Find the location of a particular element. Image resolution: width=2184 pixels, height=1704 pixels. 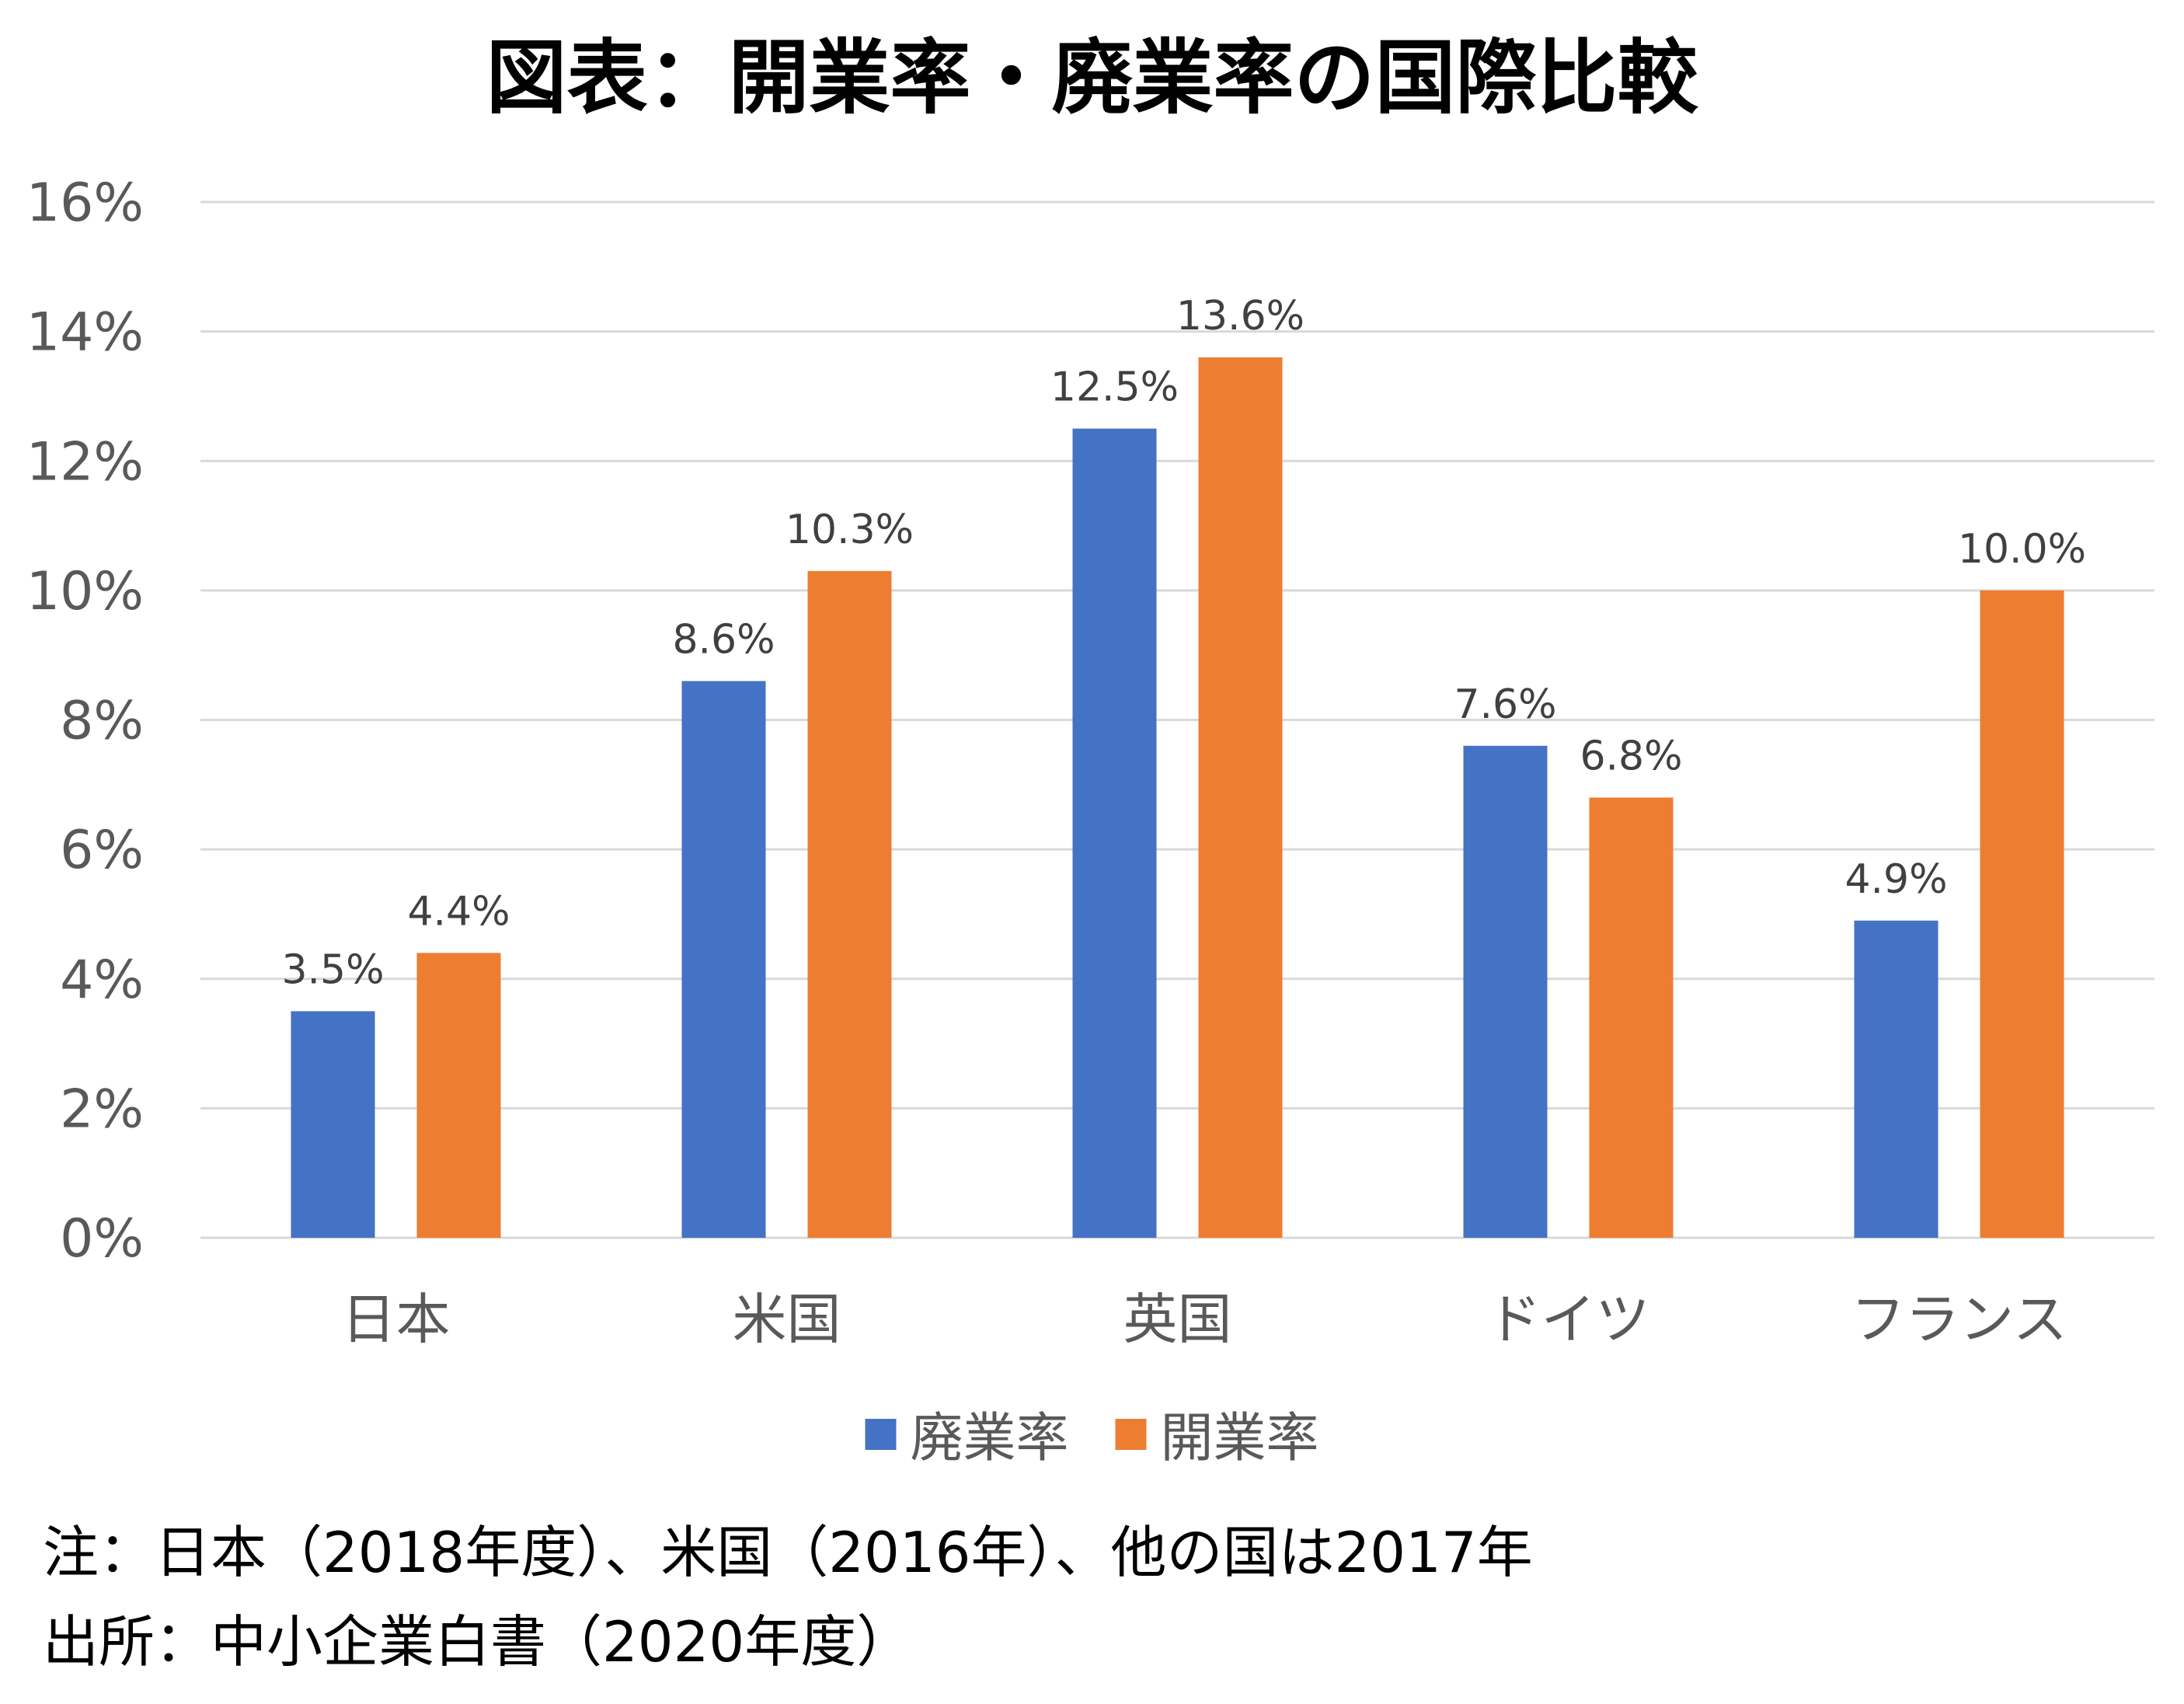

y-tick-label: 0% is located at coordinates (102, 1239).